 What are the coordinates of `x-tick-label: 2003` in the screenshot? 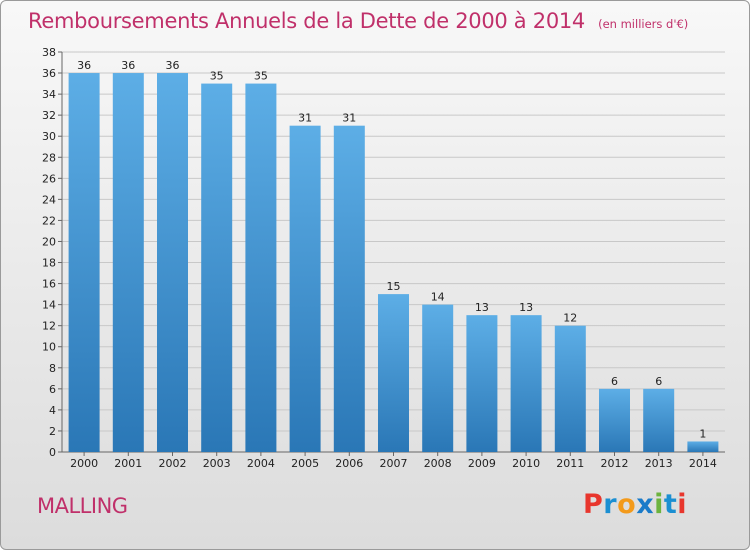 It's located at (217, 463).